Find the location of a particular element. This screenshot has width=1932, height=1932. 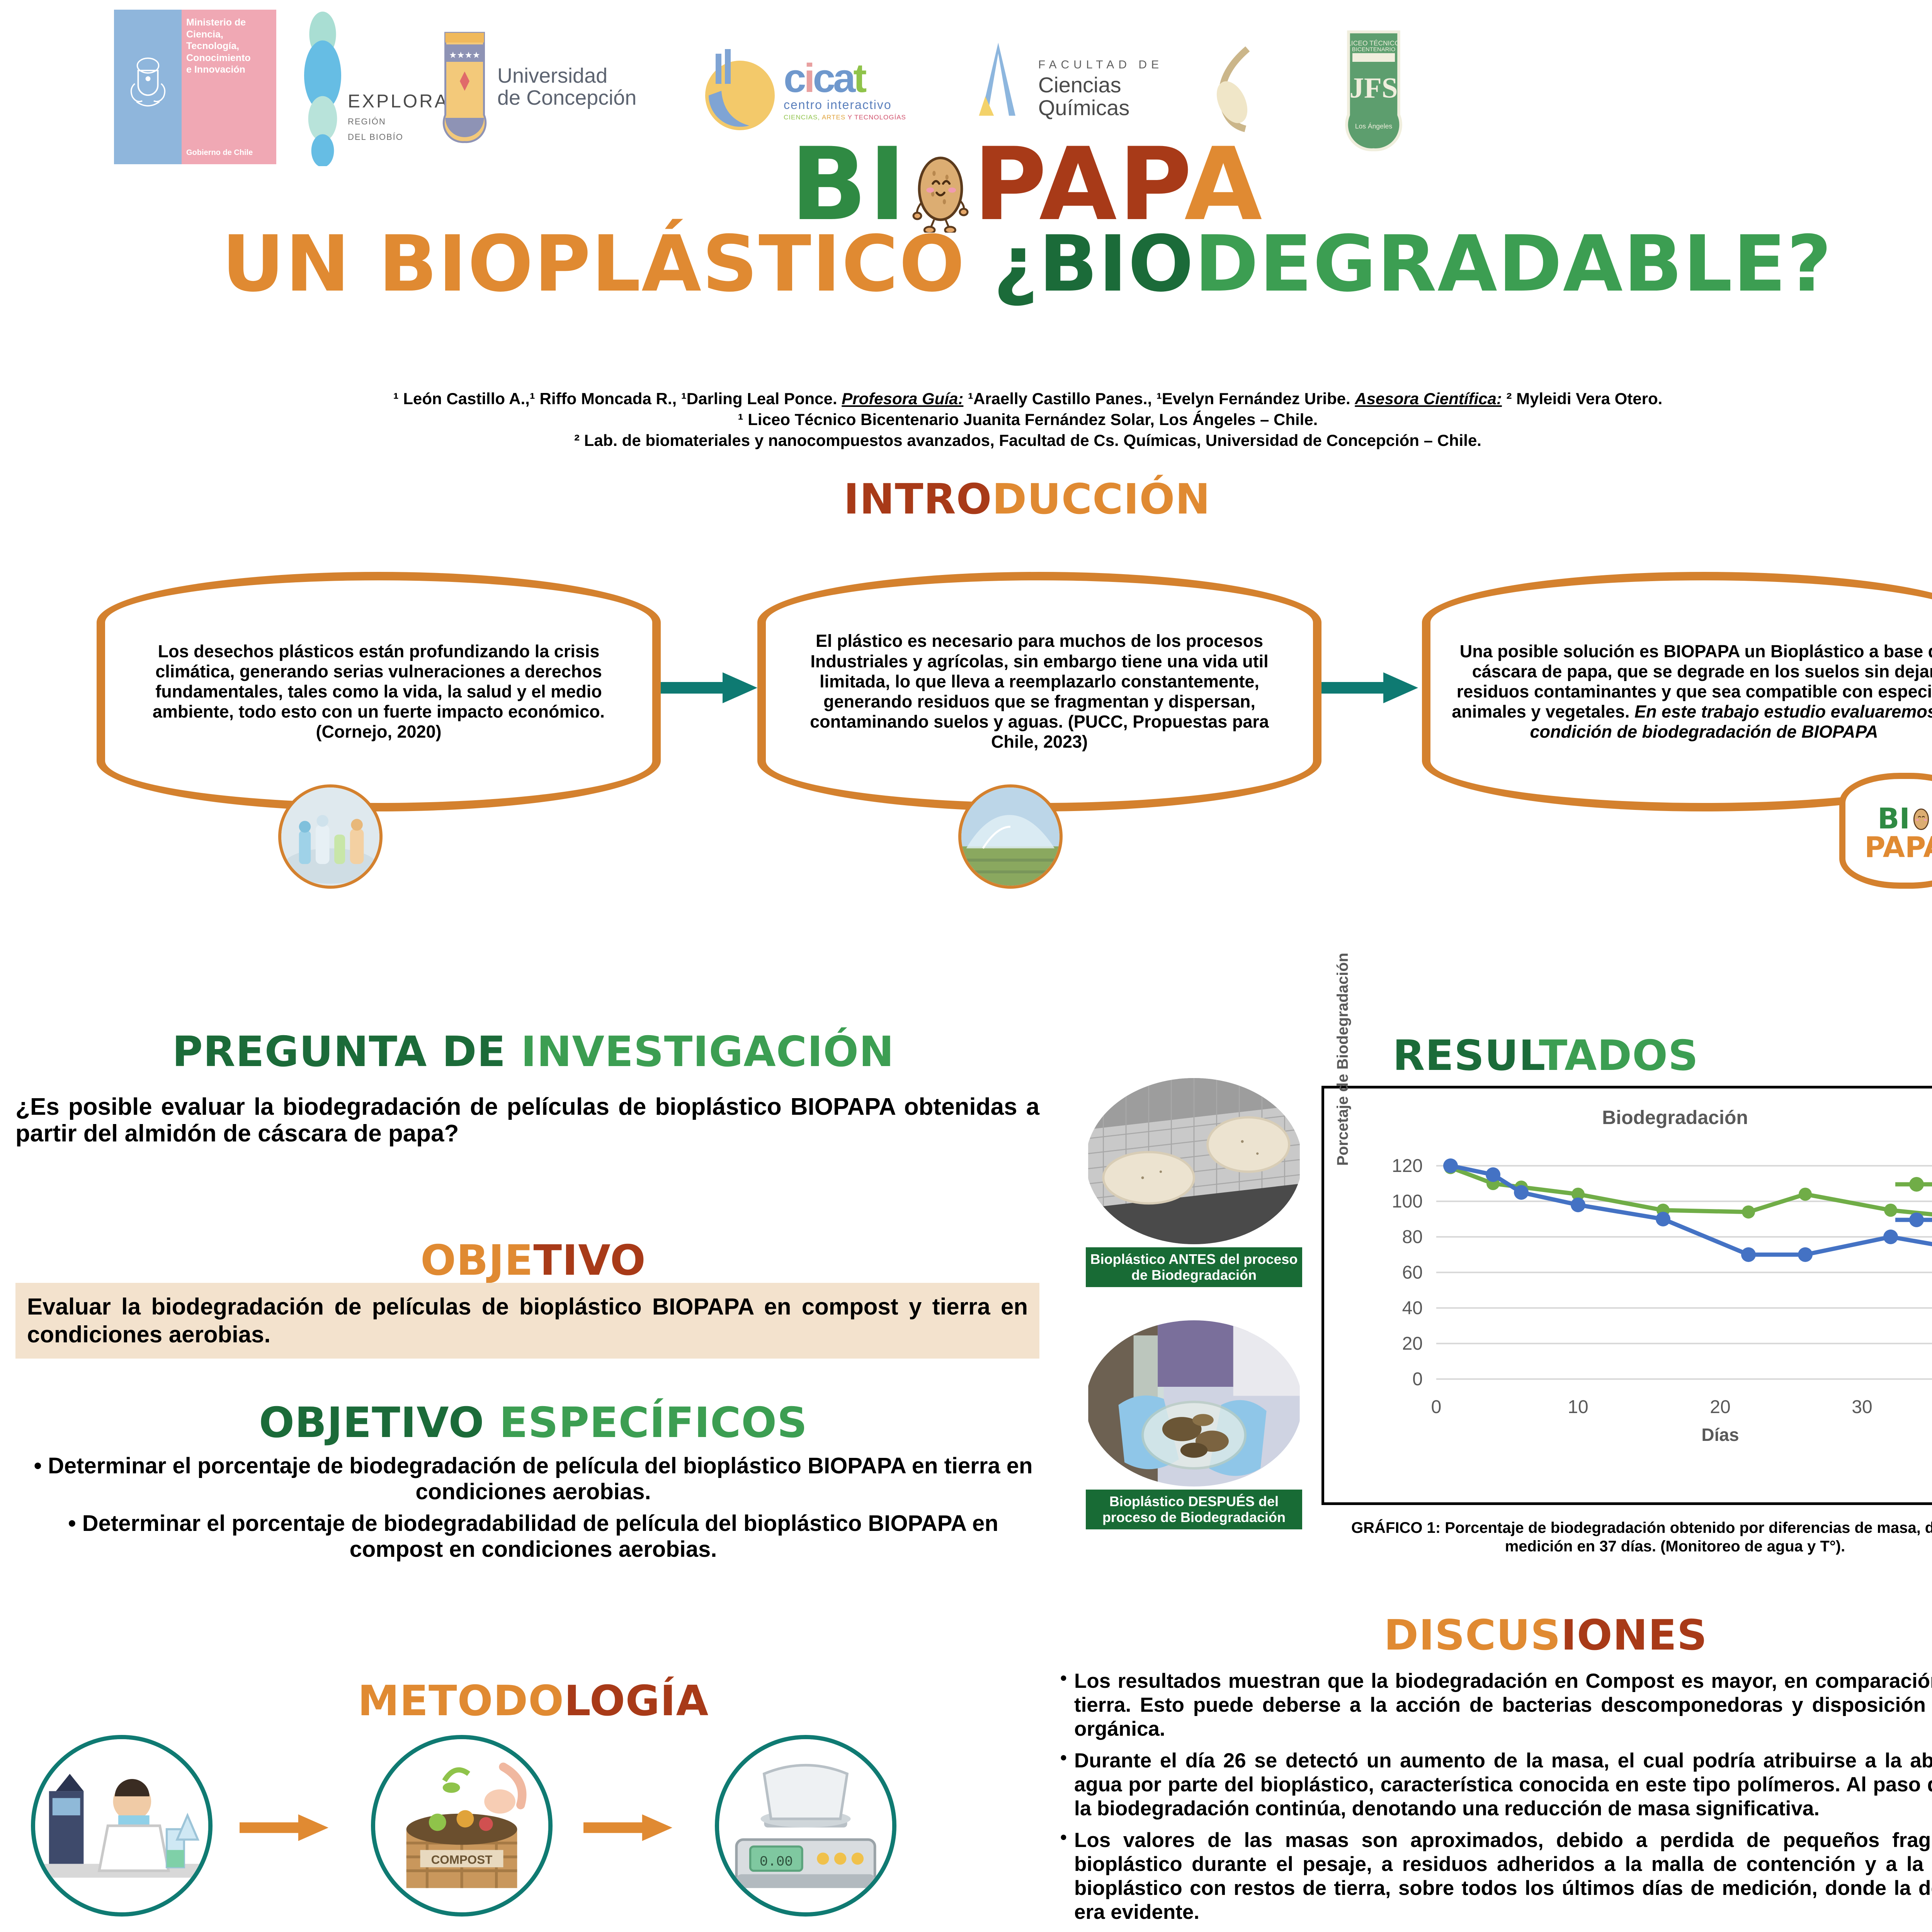

main-subtitle: UN BIOPLÁSTICO ¿BIODEGRADABLE? is located at coordinates (966, 264).